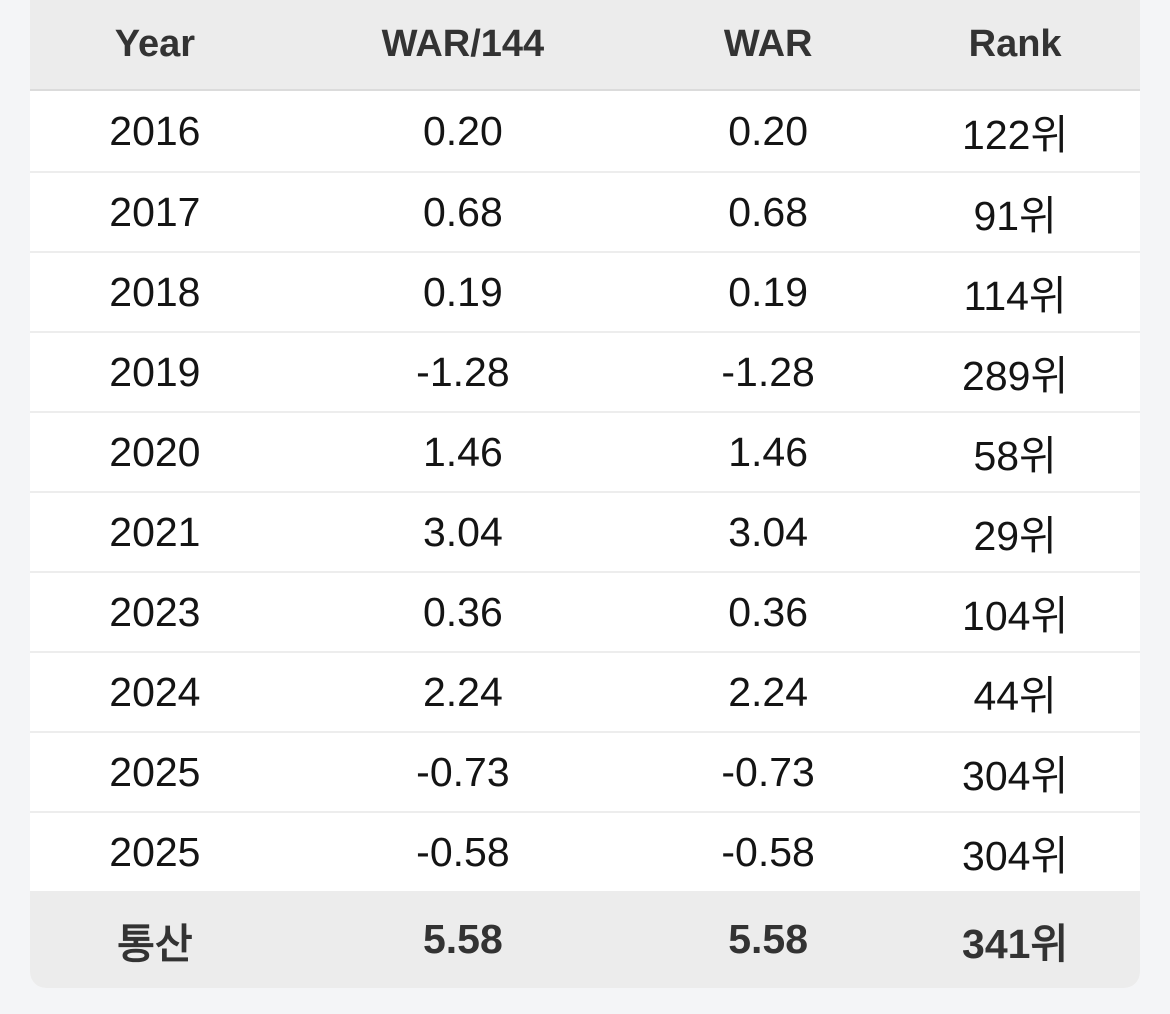 Image resolution: width=1170 pixels, height=1014 pixels. What do you see at coordinates (1015, 696) in the screenshot?
I see `cell-rank: 44위` at bounding box center [1015, 696].